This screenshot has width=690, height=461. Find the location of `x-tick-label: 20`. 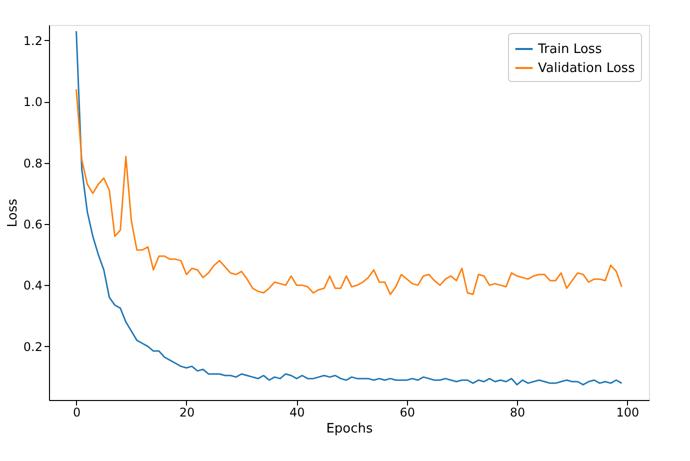

x-tick-label: 20 is located at coordinates (187, 413).